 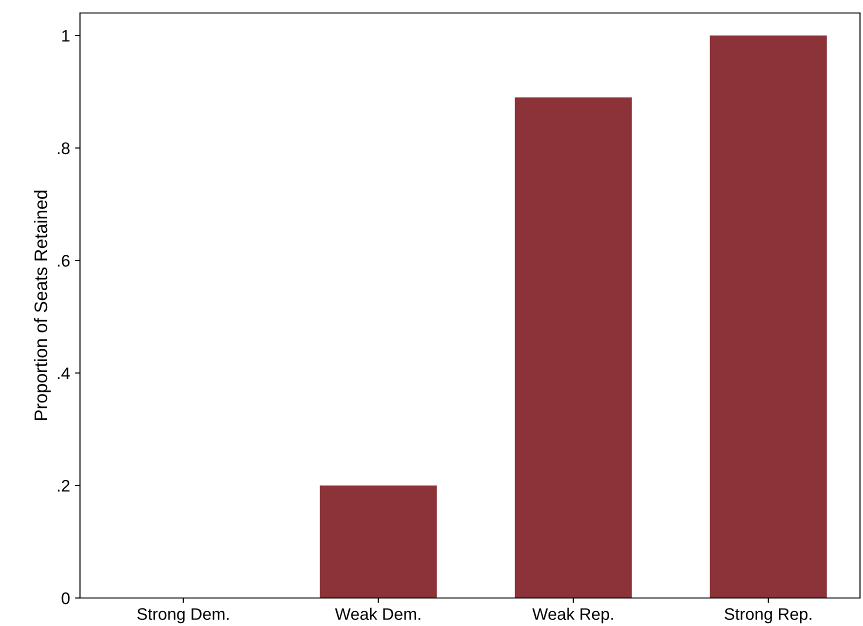 What do you see at coordinates (572, 616) in the screenshot?
I see `x-tick-label: Weak Rep.` at bounding box center [572, 616].